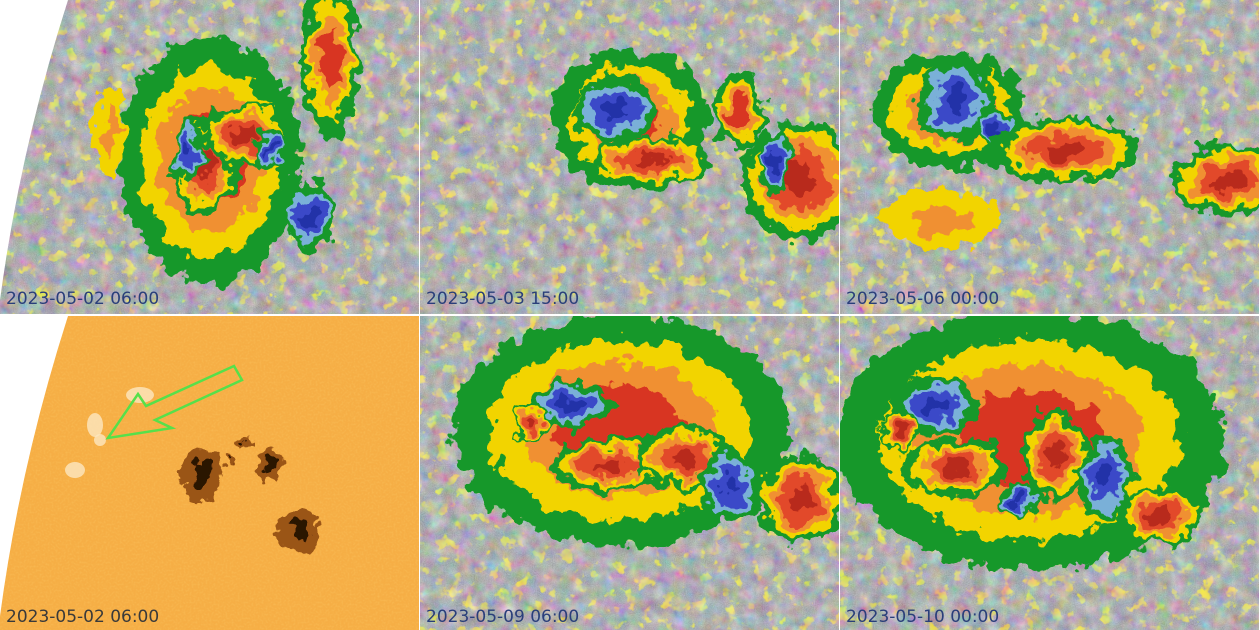 This screenshot has height=630, width=1260. I want to click on arrow, so click(174, 402).